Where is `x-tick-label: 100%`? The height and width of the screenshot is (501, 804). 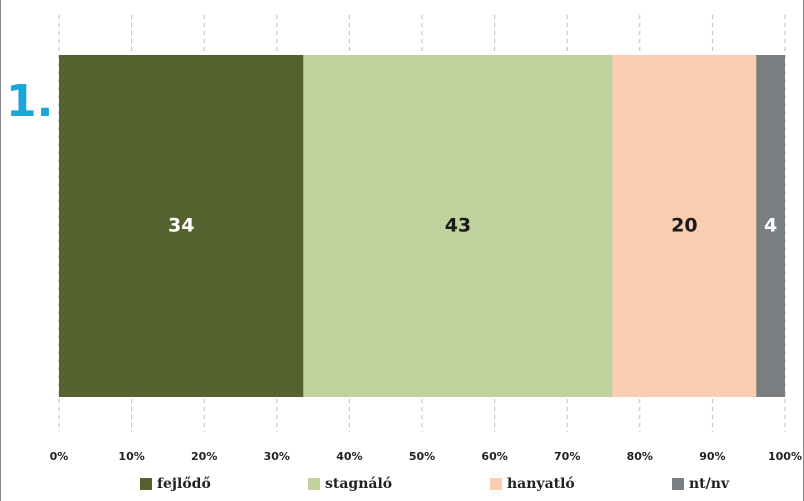
x-tick-label: 100% is located at coordinates (785, 456).